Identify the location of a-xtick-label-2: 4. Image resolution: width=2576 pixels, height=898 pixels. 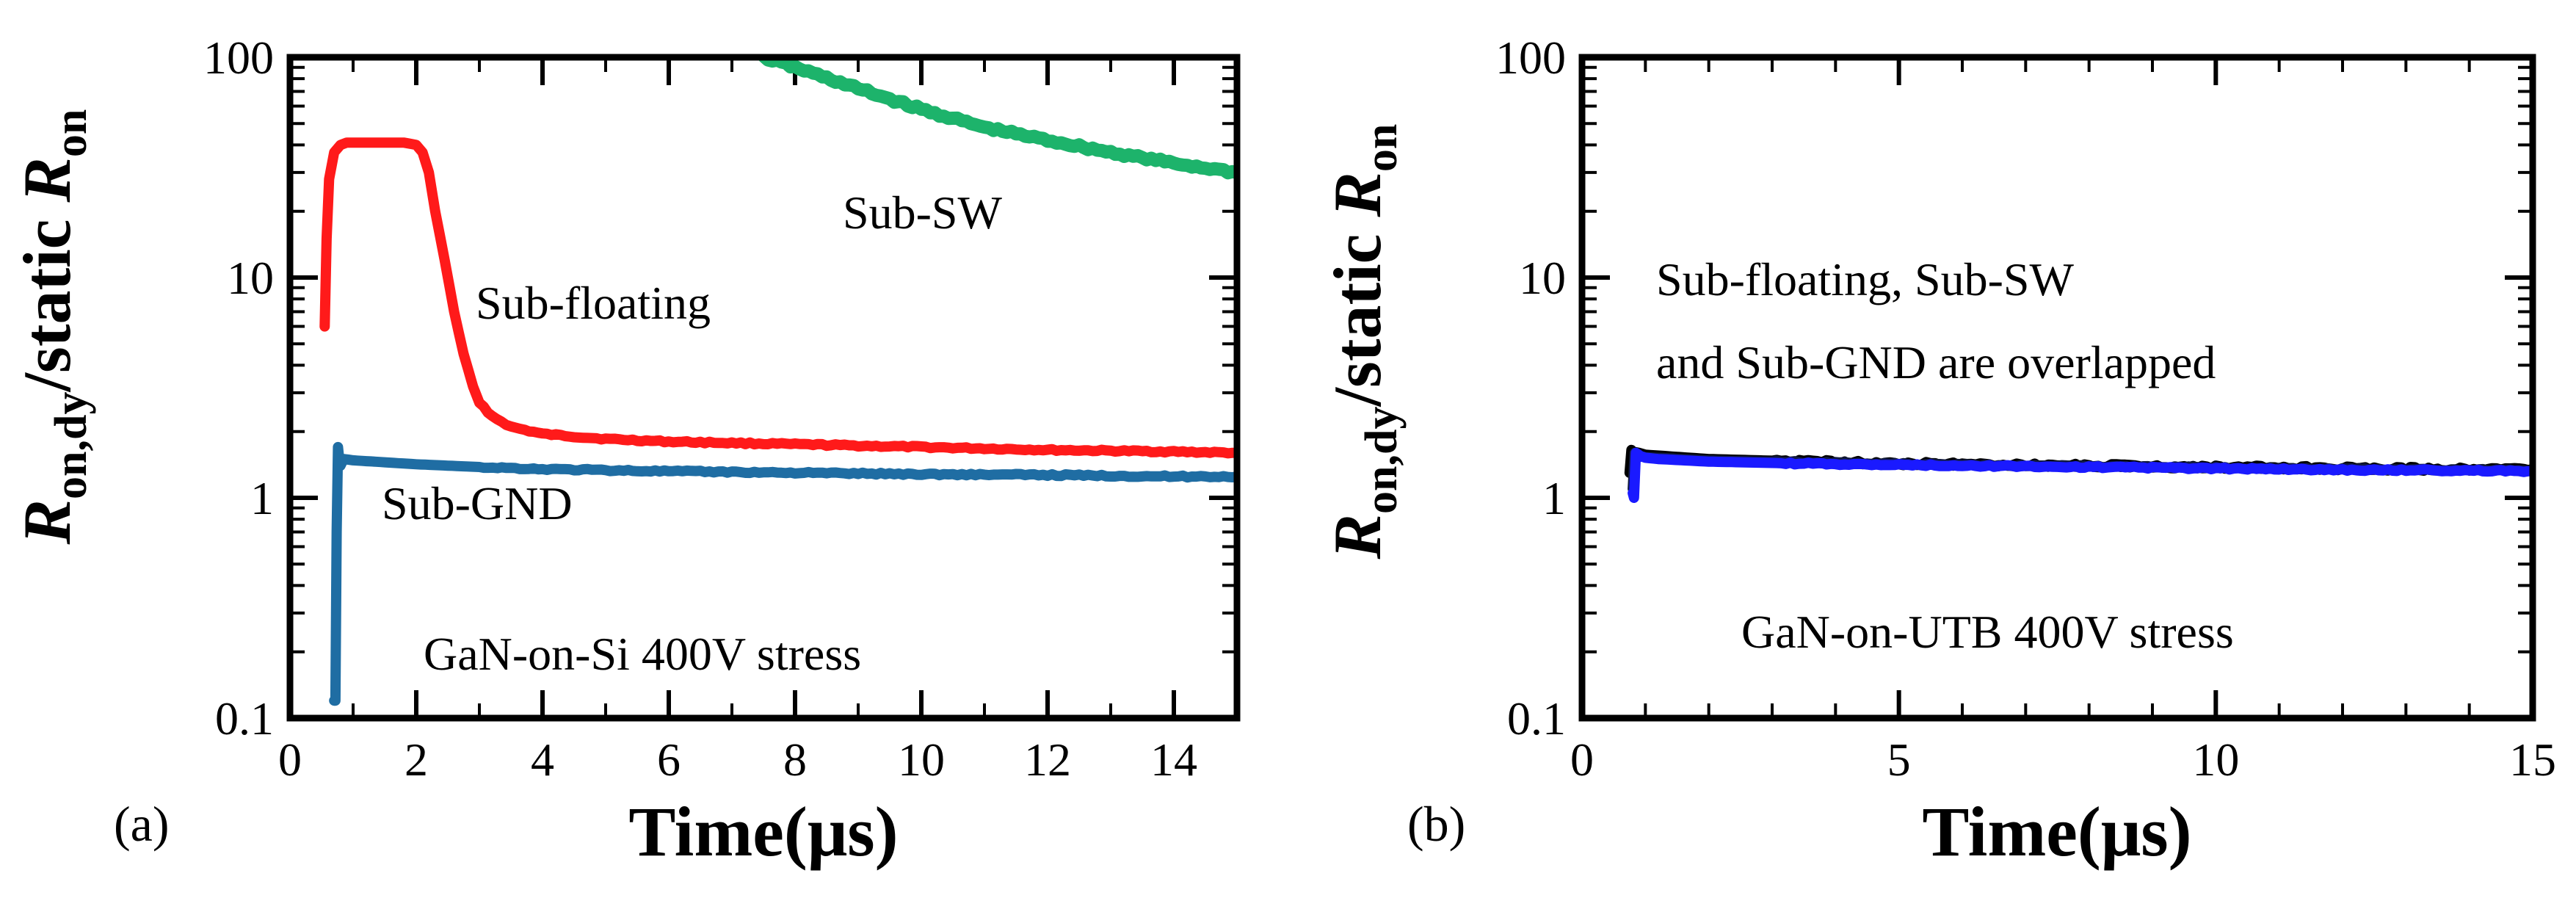
(543, 760).